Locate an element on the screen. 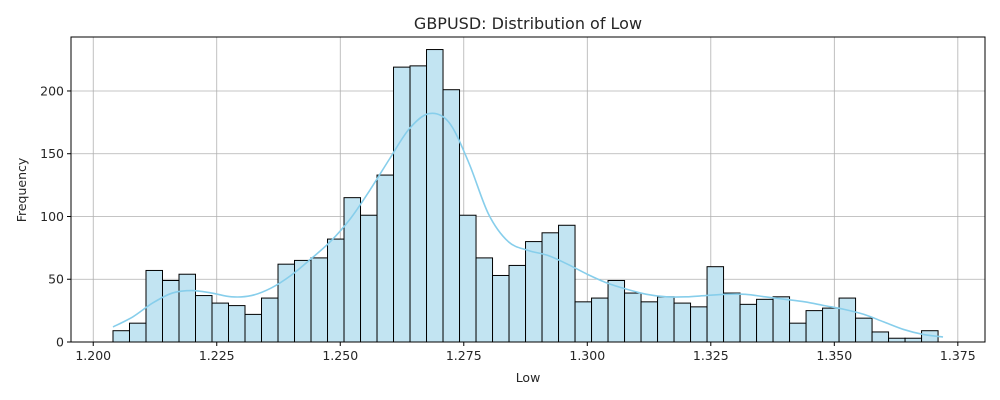 The height and width of the screenshot is (400, 1000). chart-title: GBPUSD: Distribution of Low is located at coordinates (528, 23).